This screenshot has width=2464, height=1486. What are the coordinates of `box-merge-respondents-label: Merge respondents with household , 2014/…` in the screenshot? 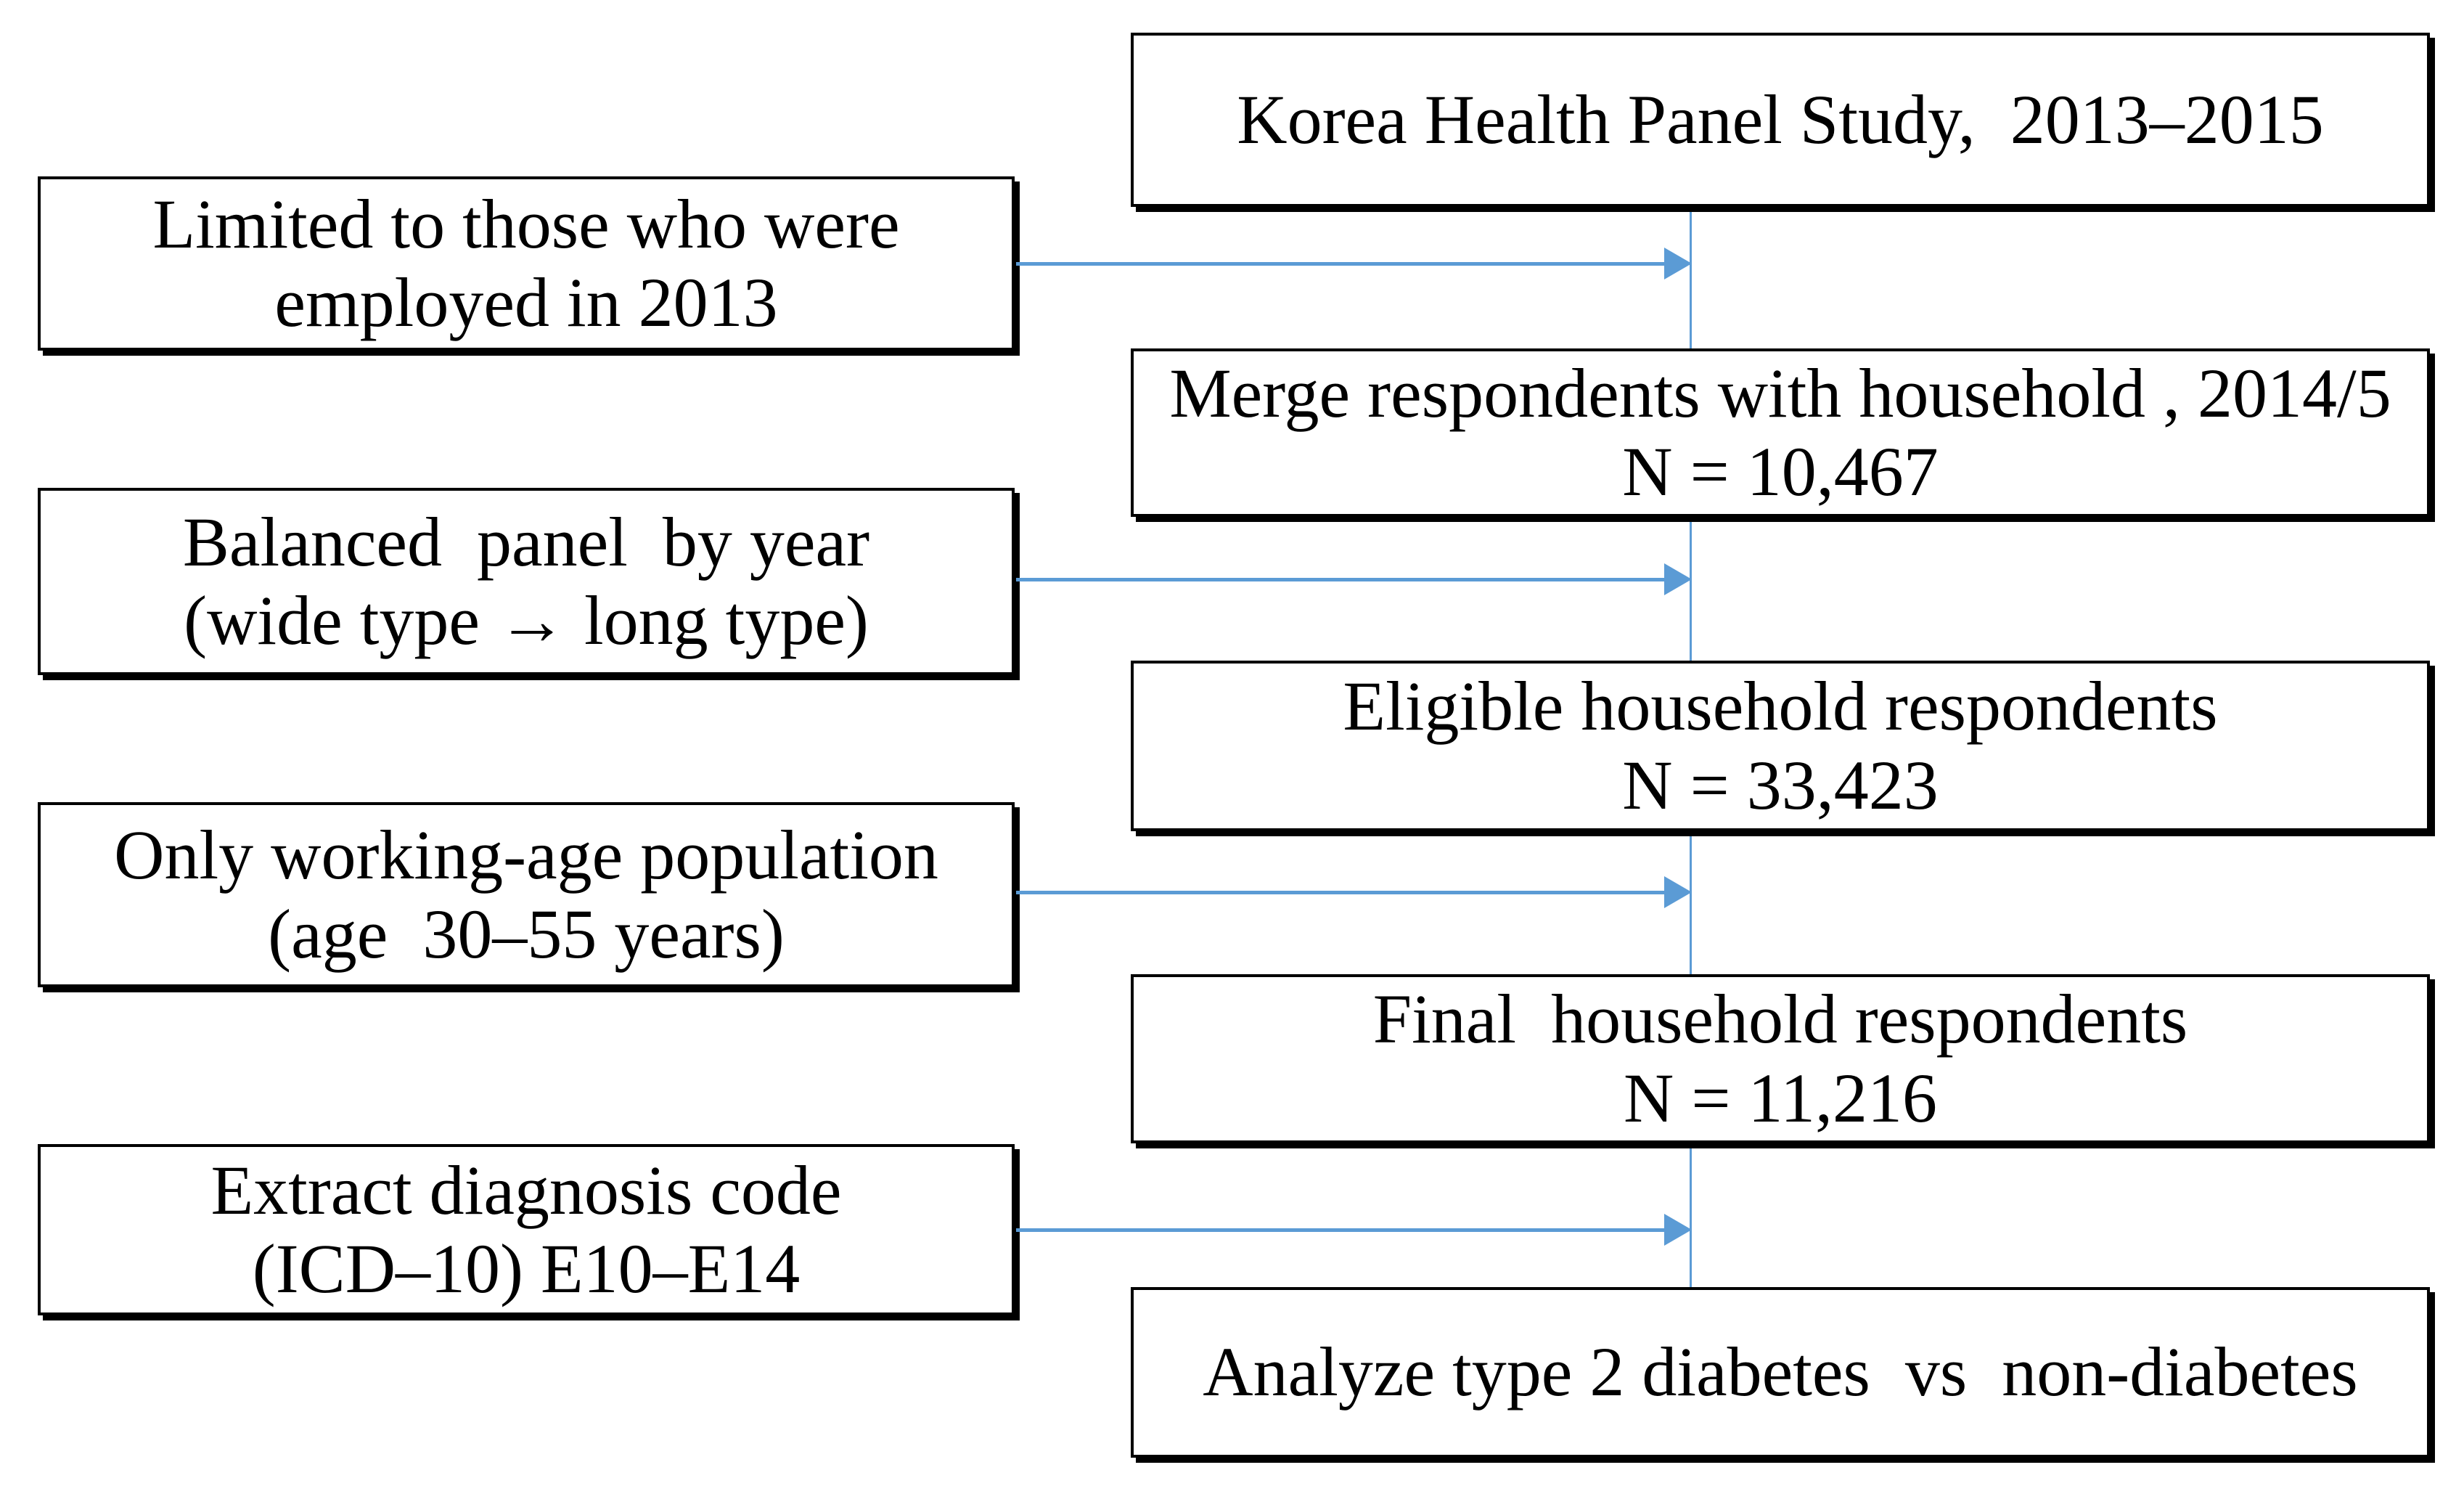 It's located at (1780, 432).